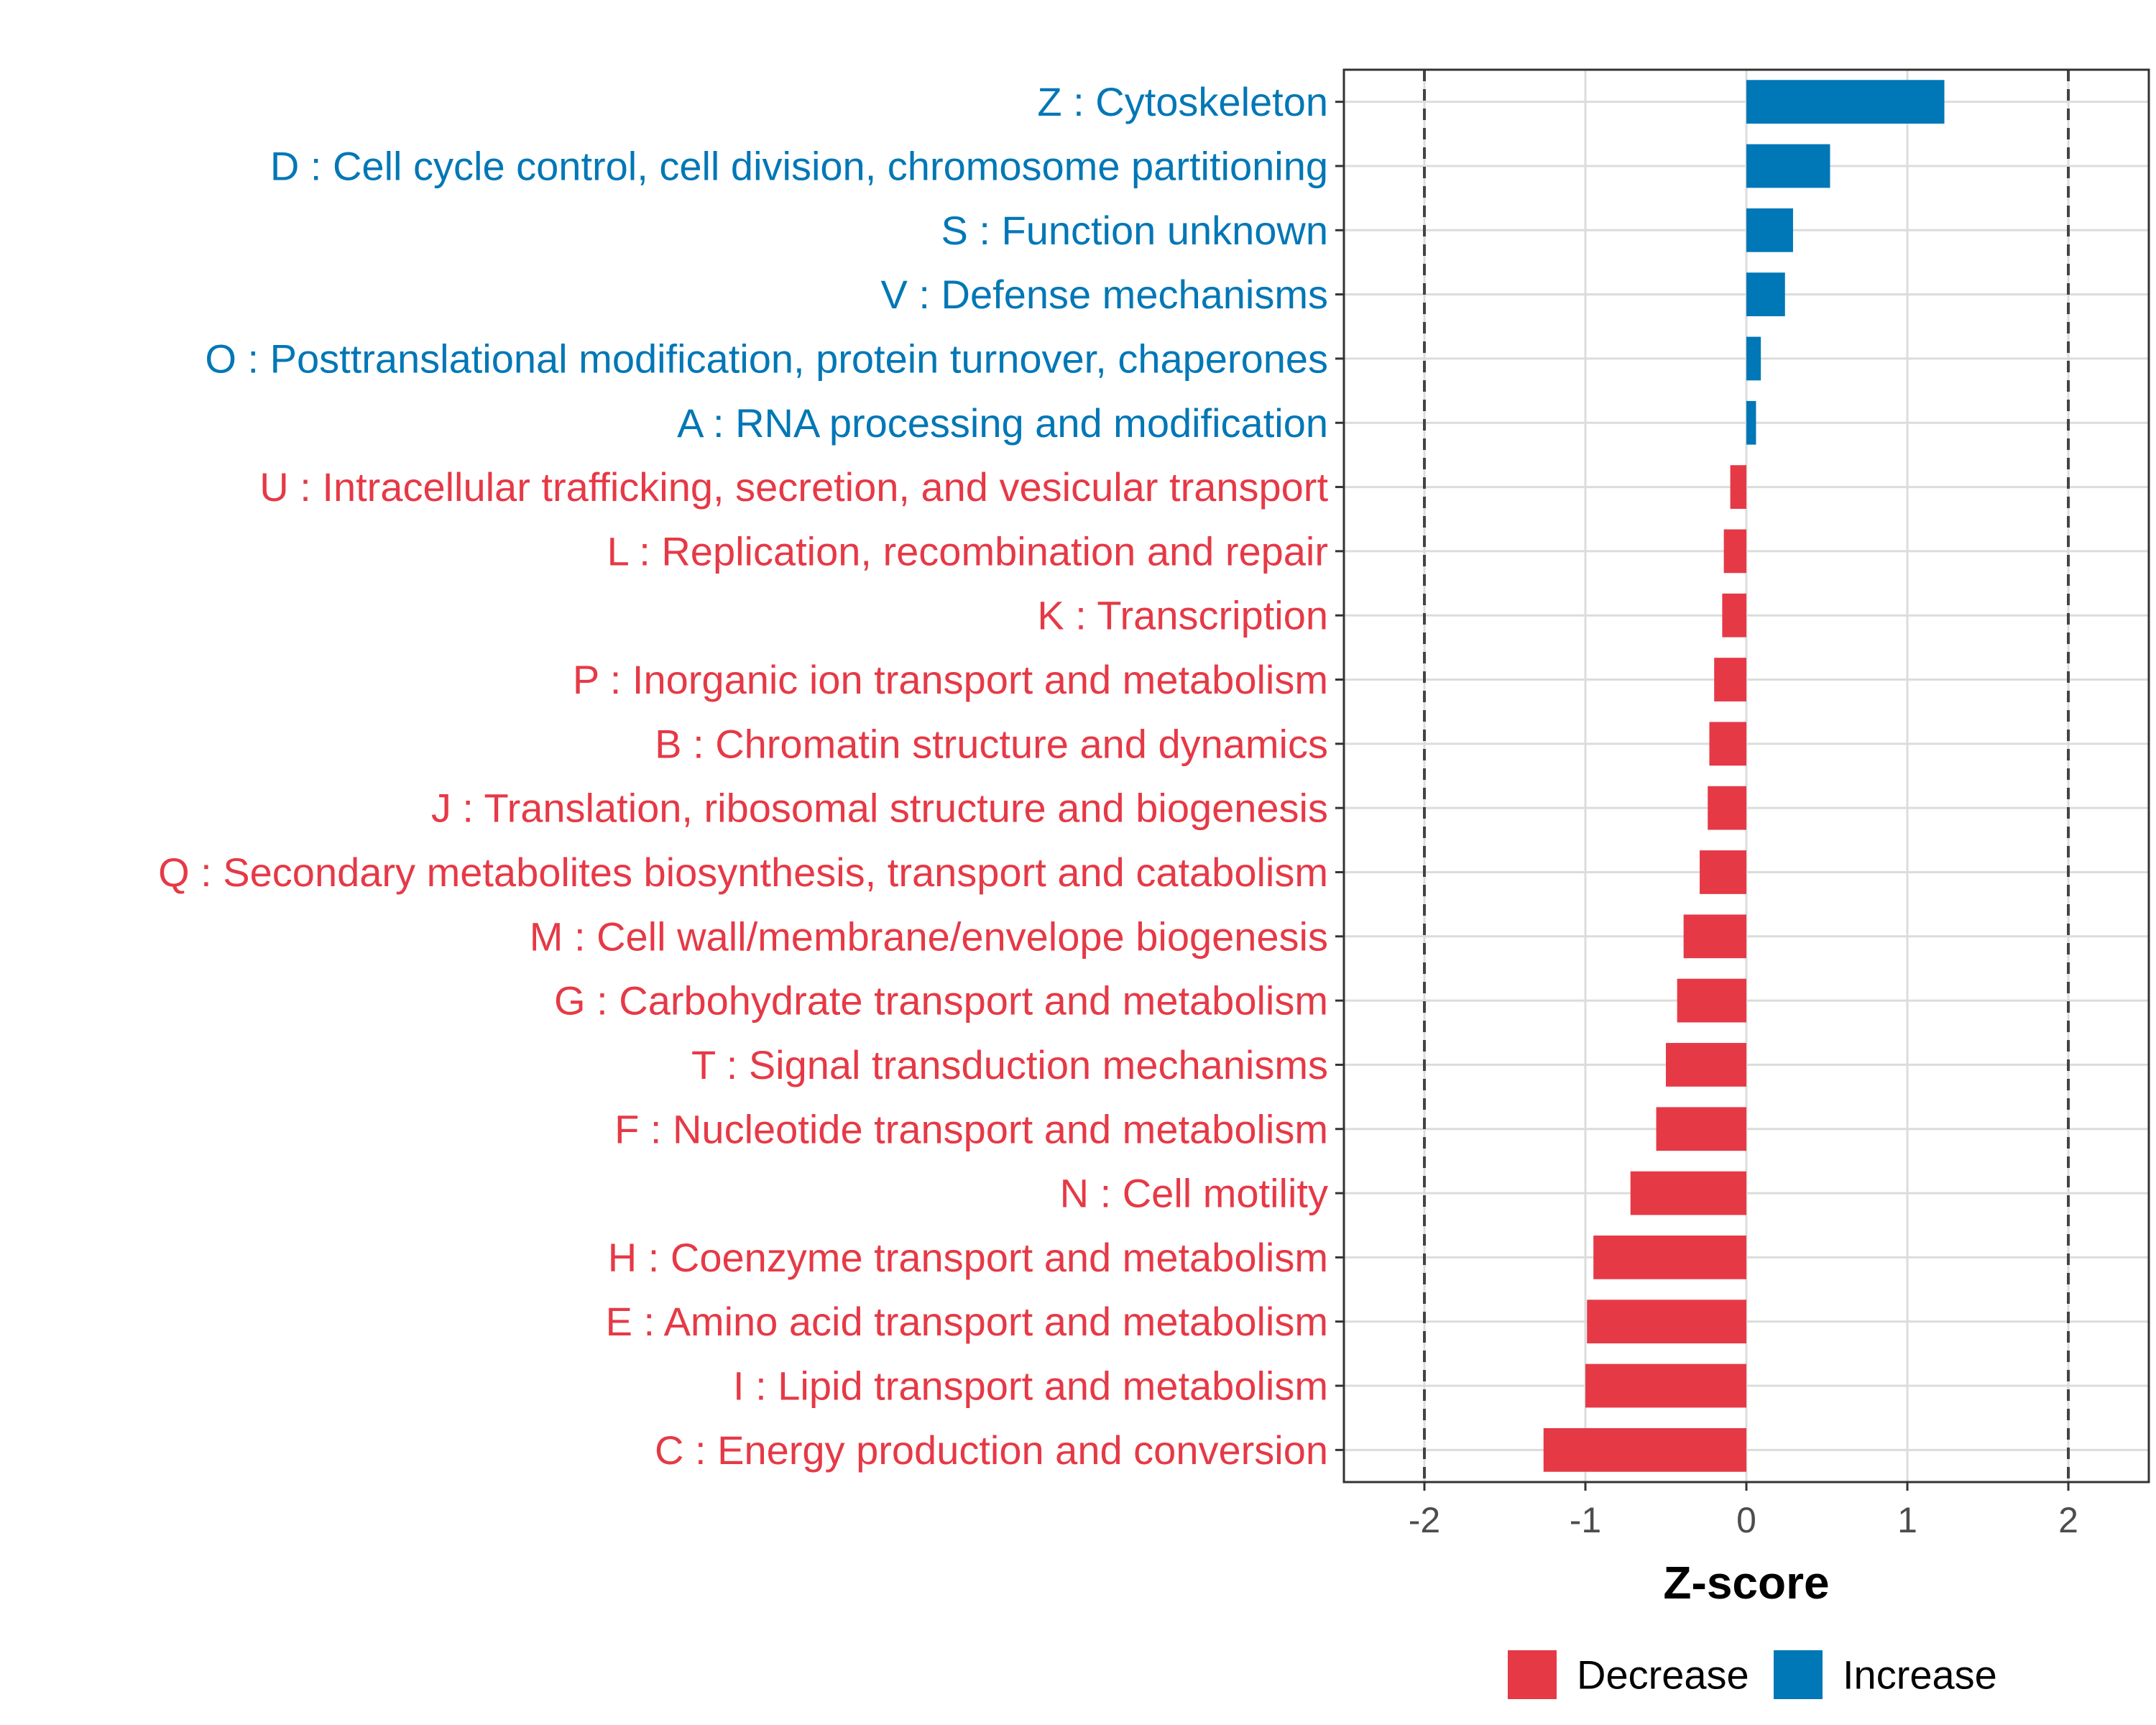 The height and width of the screenshot is (1725, 2156). I want to click on legend-key-decrease, so click(1532, 1674).